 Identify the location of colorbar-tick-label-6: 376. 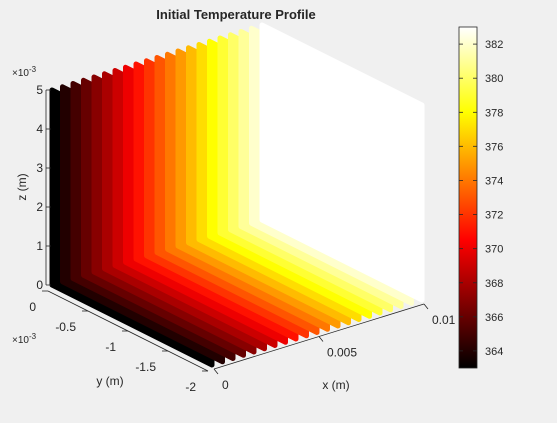
(494, 147).